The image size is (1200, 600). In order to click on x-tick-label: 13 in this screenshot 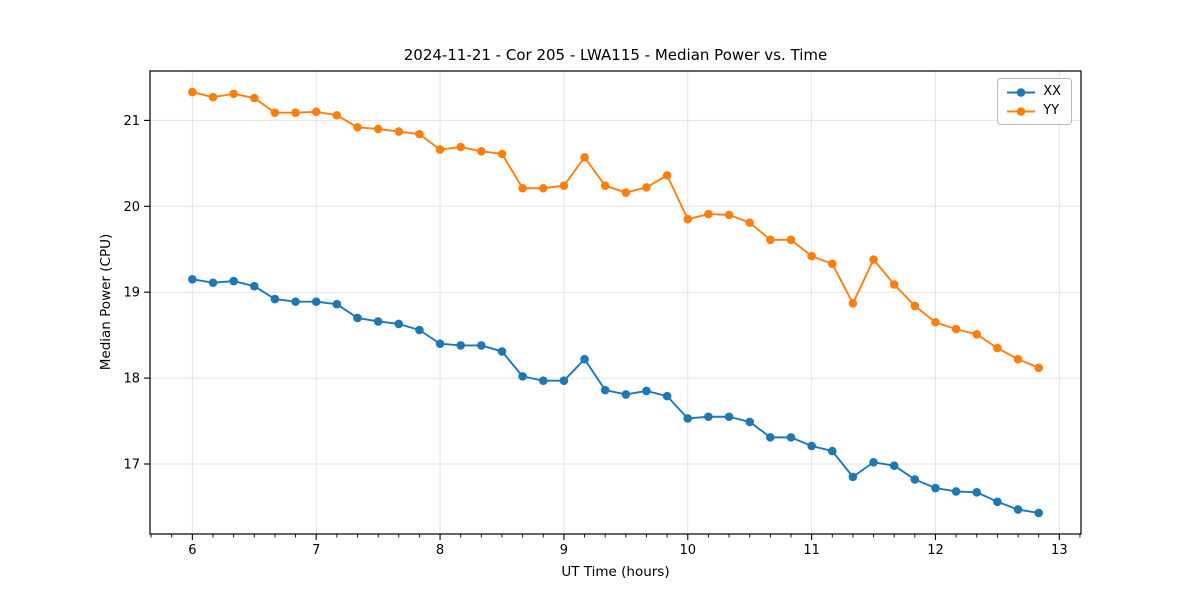, I will do `click(1059, 550)`.